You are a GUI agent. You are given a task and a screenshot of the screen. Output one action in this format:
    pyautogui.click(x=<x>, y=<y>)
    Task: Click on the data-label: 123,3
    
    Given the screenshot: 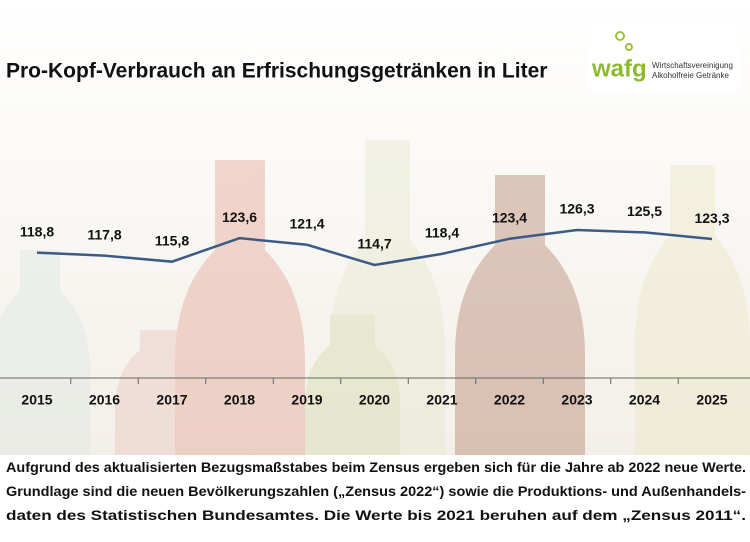 What is the action you would take?
    pyautogui.click(x=711, y=218)
    